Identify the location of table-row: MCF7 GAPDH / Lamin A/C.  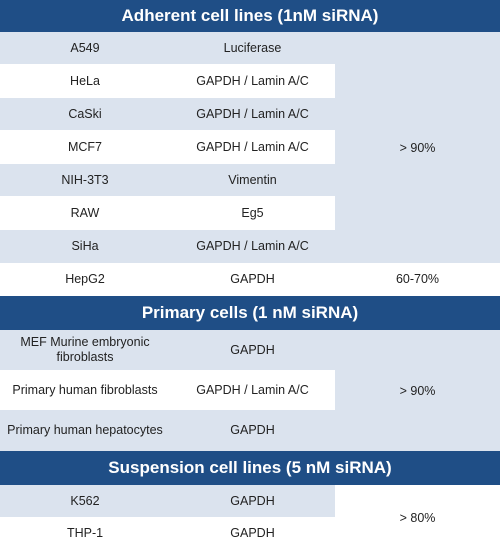
(167, 147).